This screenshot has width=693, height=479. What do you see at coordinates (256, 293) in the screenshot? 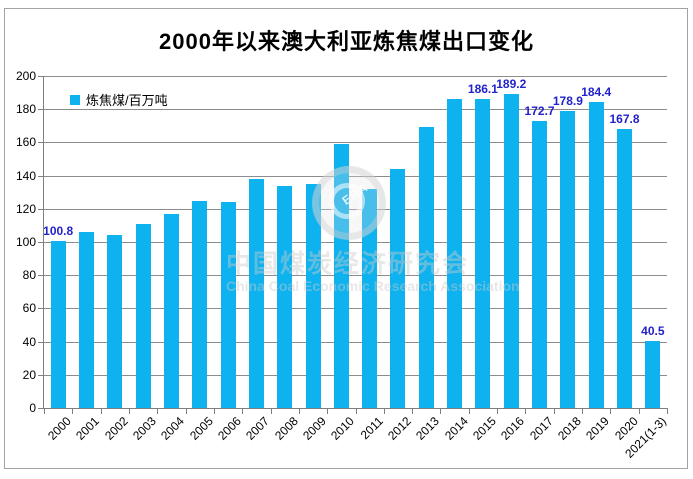
I see `bar-2007` at bounding box center [256, 293].